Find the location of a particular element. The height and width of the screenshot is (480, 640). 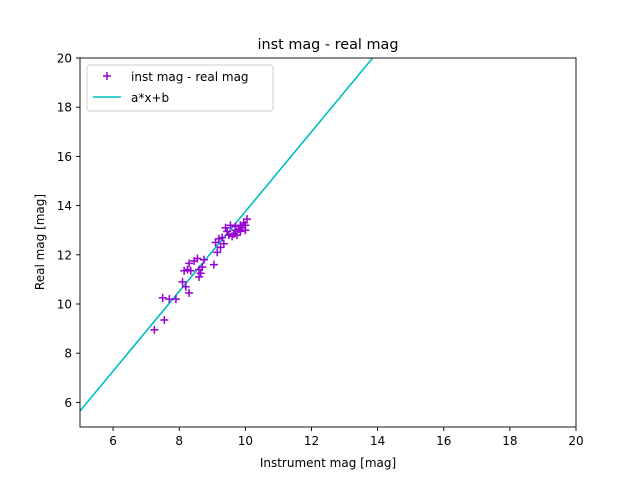

chart-title: inst mag - real mag is located at coordinates (328, 45).